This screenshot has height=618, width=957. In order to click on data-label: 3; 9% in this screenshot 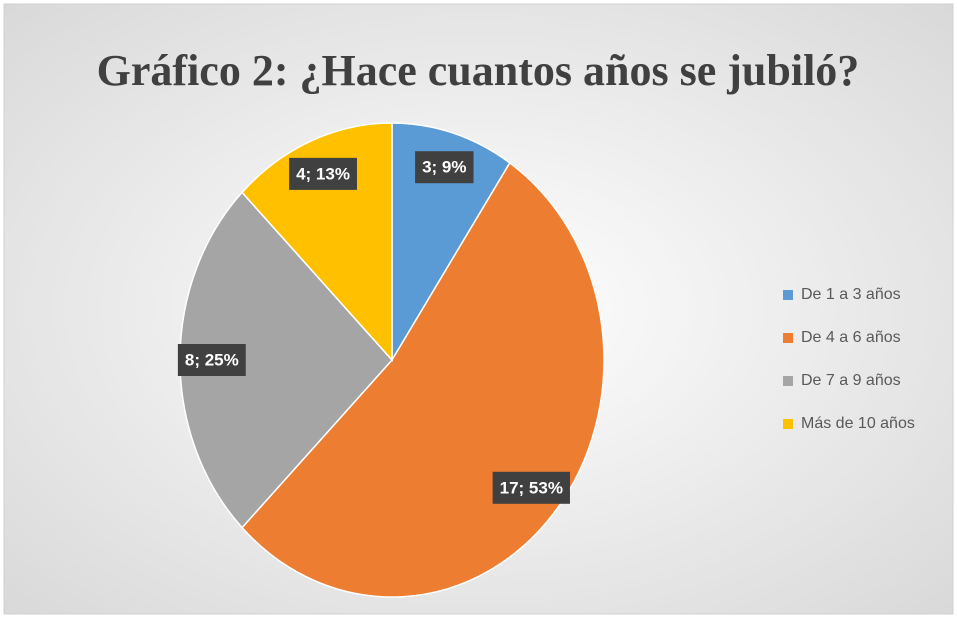, I will do `click(444, 167)`.